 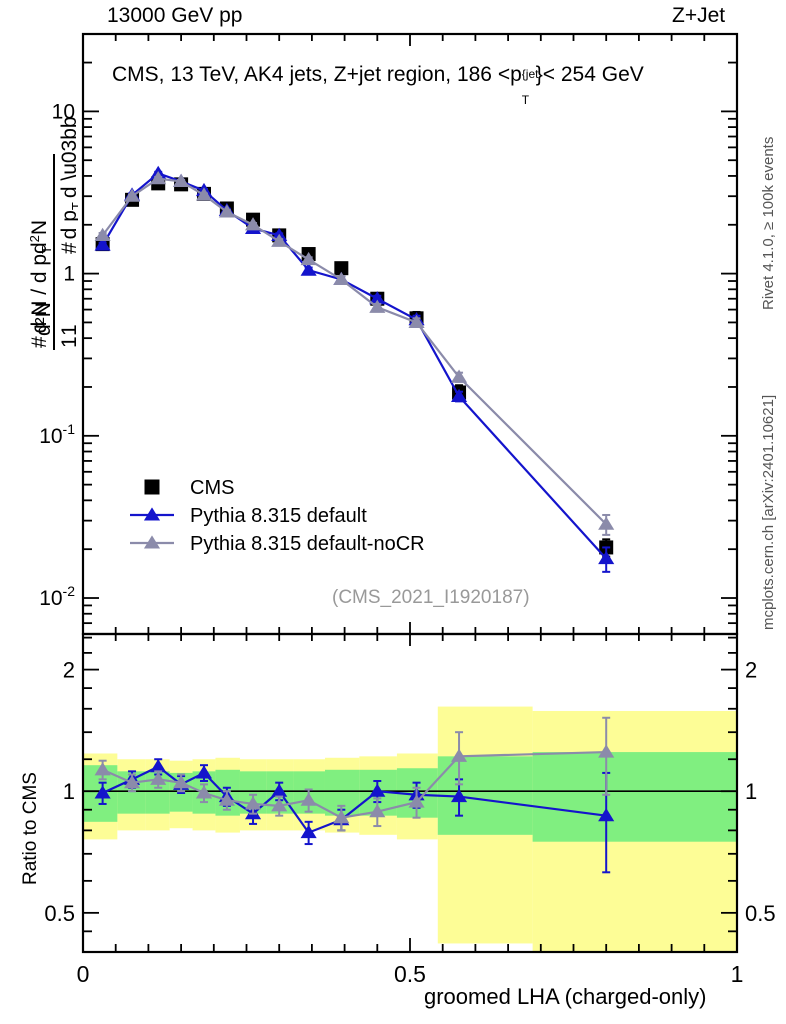 What do you see at coordinates (699, 15) in the screenshot?
I see `header-right: Z+Jet` at bounding box center [699, 15].